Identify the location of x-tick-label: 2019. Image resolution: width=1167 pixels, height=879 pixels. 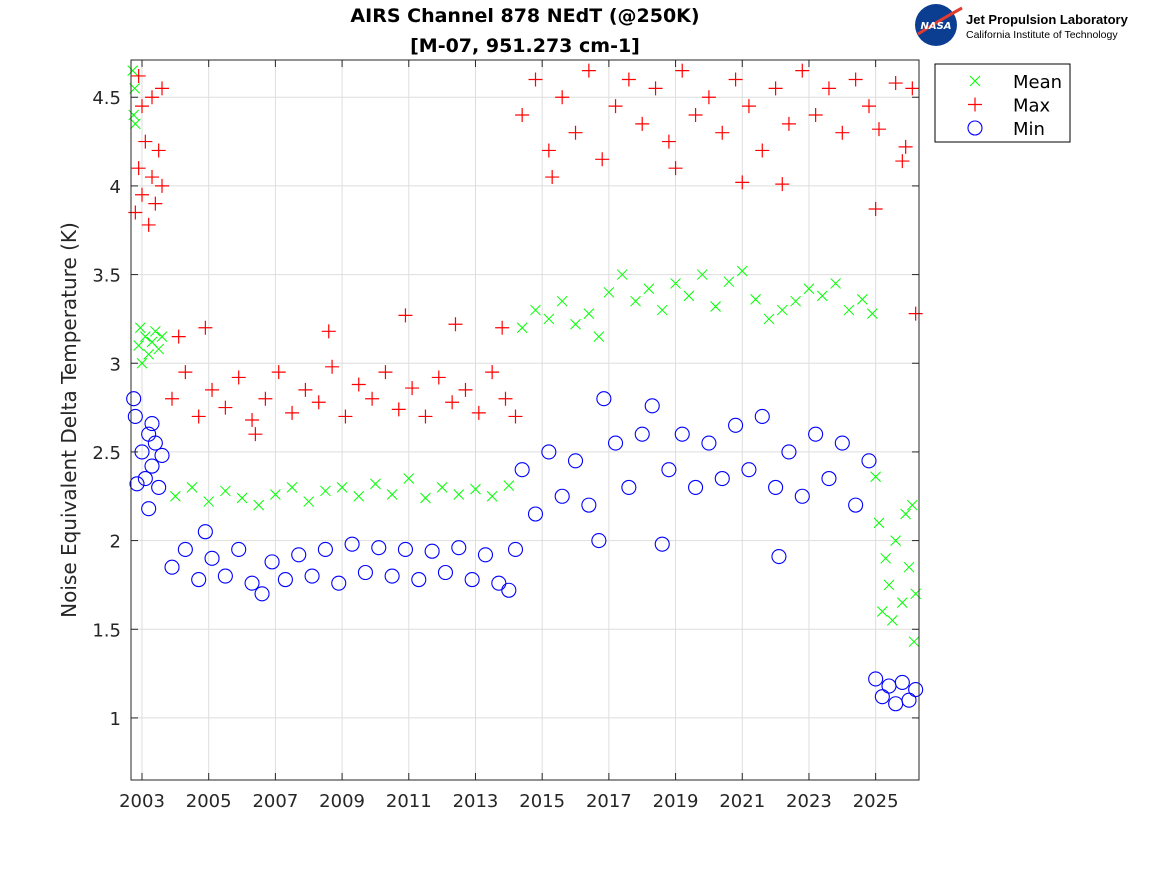
(676, 801).